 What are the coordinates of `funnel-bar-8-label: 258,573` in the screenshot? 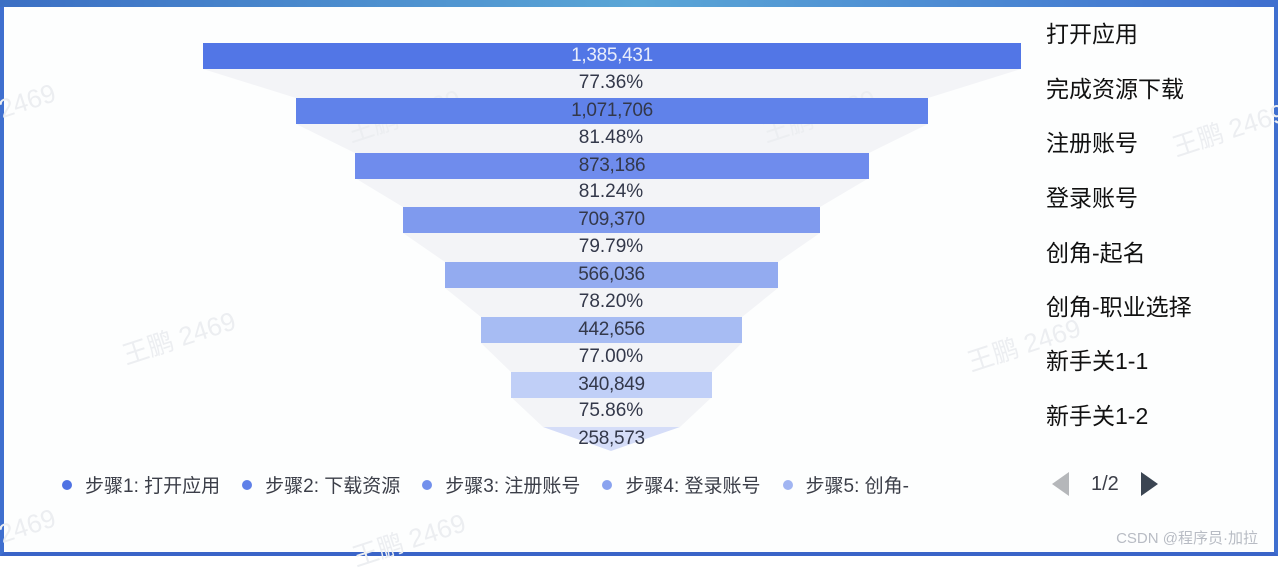 It's located at (611, 439).